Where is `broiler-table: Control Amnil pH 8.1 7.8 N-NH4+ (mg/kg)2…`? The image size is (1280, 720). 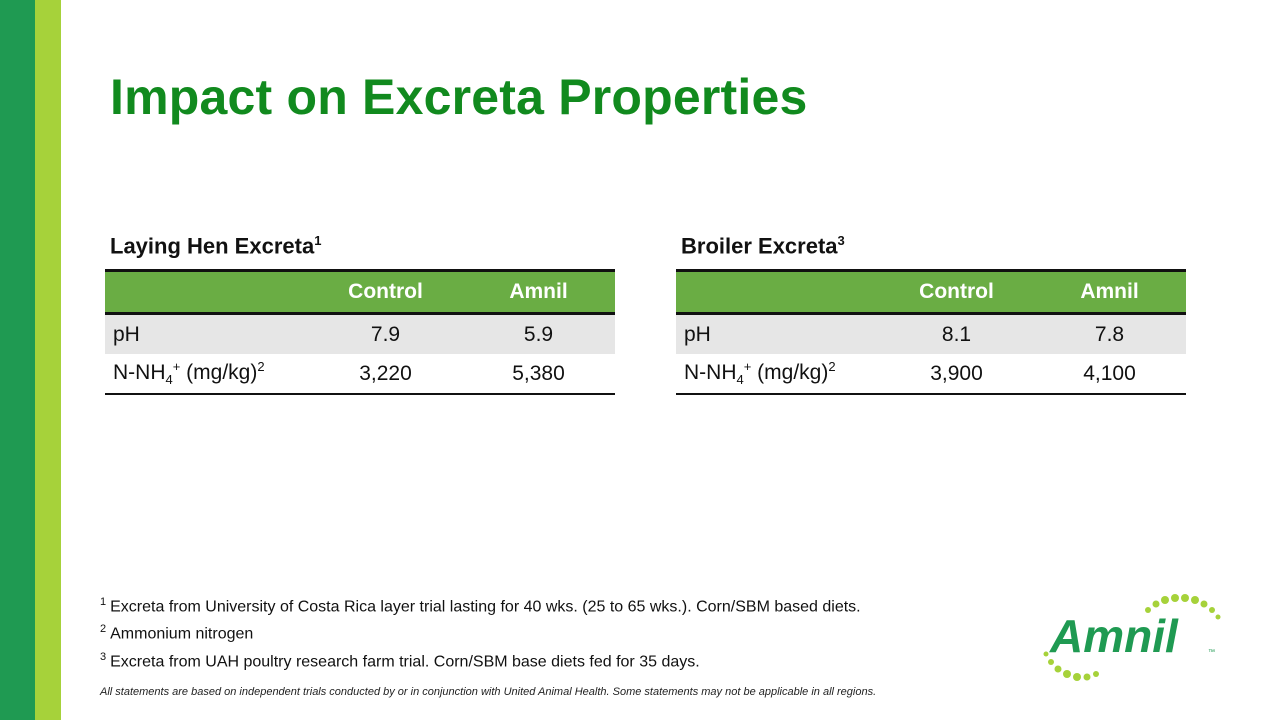
broiler-table: Control Amnil pH 8.1 7.8 N-NH4+ (mg/kg)2… is located at coordinates (931, 332).